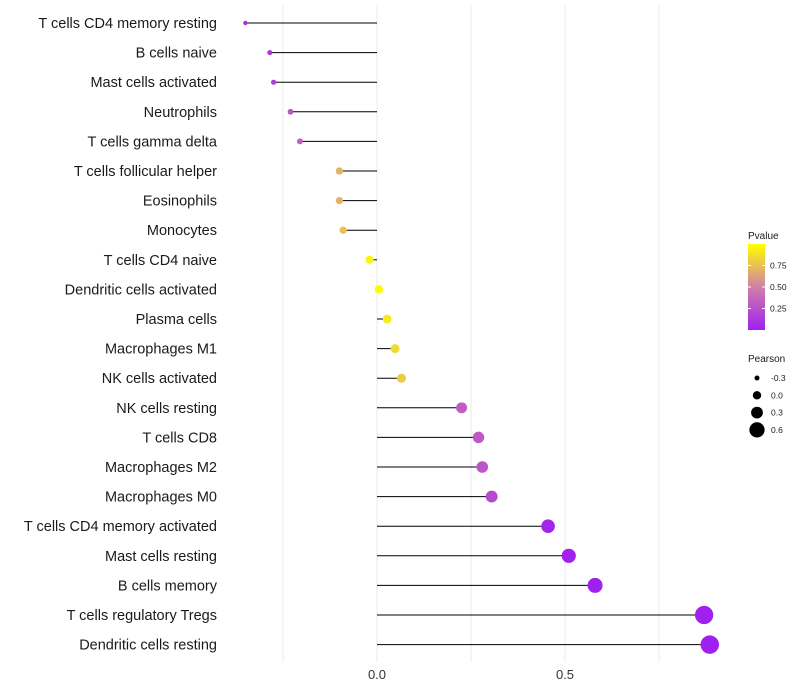 This screenshot has width=800, height=700. Describe the element at coordinates (778, 266) in the screenshot. I see `pvalue-legend-label: 0.75` at that location.